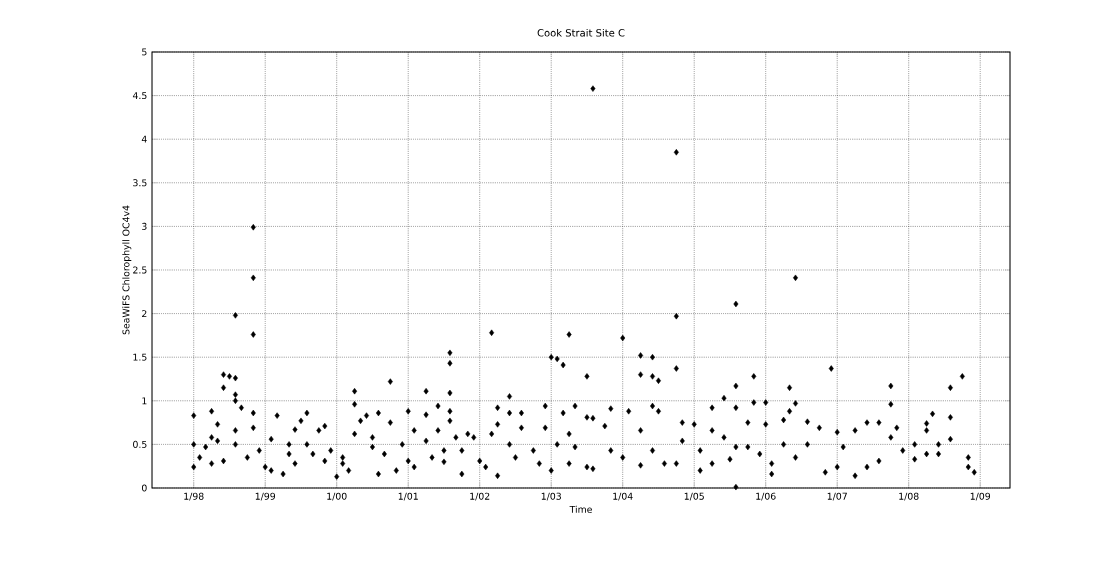  Describe the element at coordinates (694, 496) in the screenshot. I see `x-tick-label: 1/05` at that location.